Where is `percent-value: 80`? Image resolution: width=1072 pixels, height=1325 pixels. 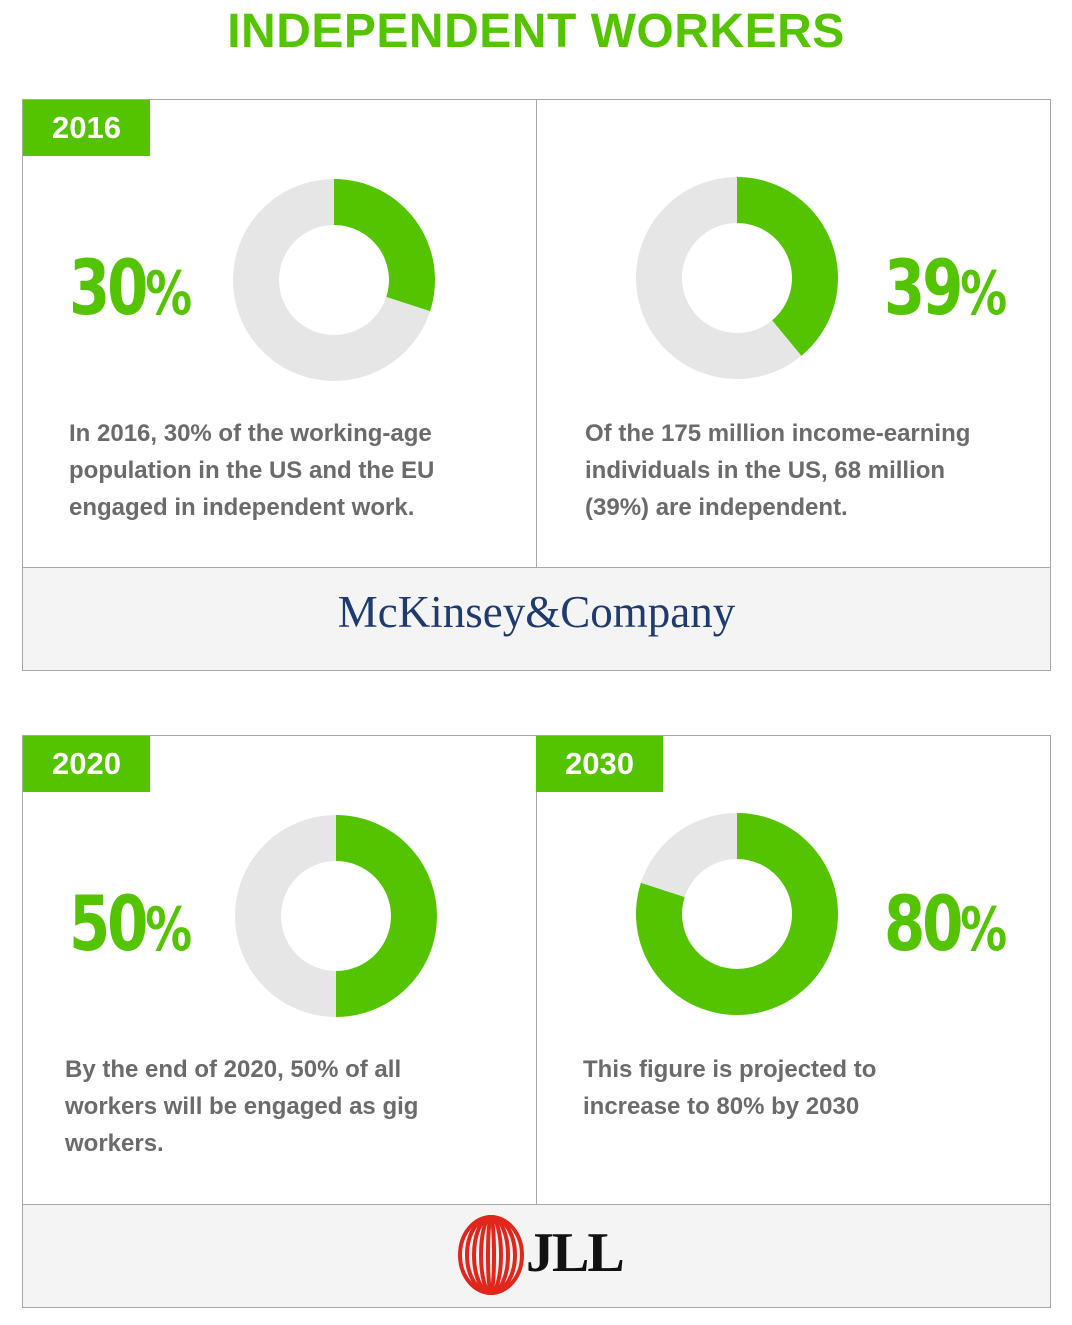 percent-value: 80 is located at coordinates (923, 923).